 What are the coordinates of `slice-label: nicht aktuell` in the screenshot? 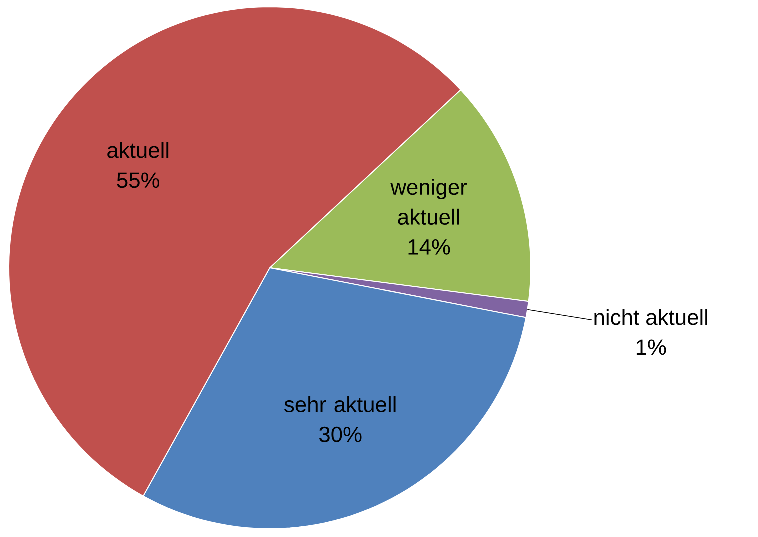 It's located at (651, 317).